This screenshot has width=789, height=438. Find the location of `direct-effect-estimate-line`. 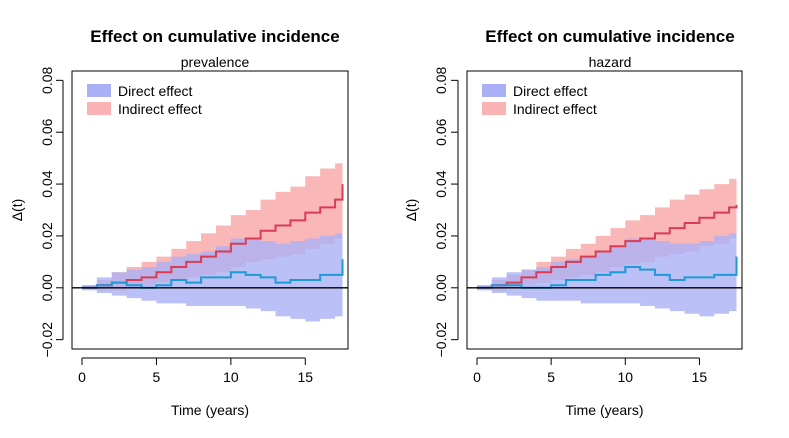

direct-effect-estimate-line is located at coordinates (213, 274).